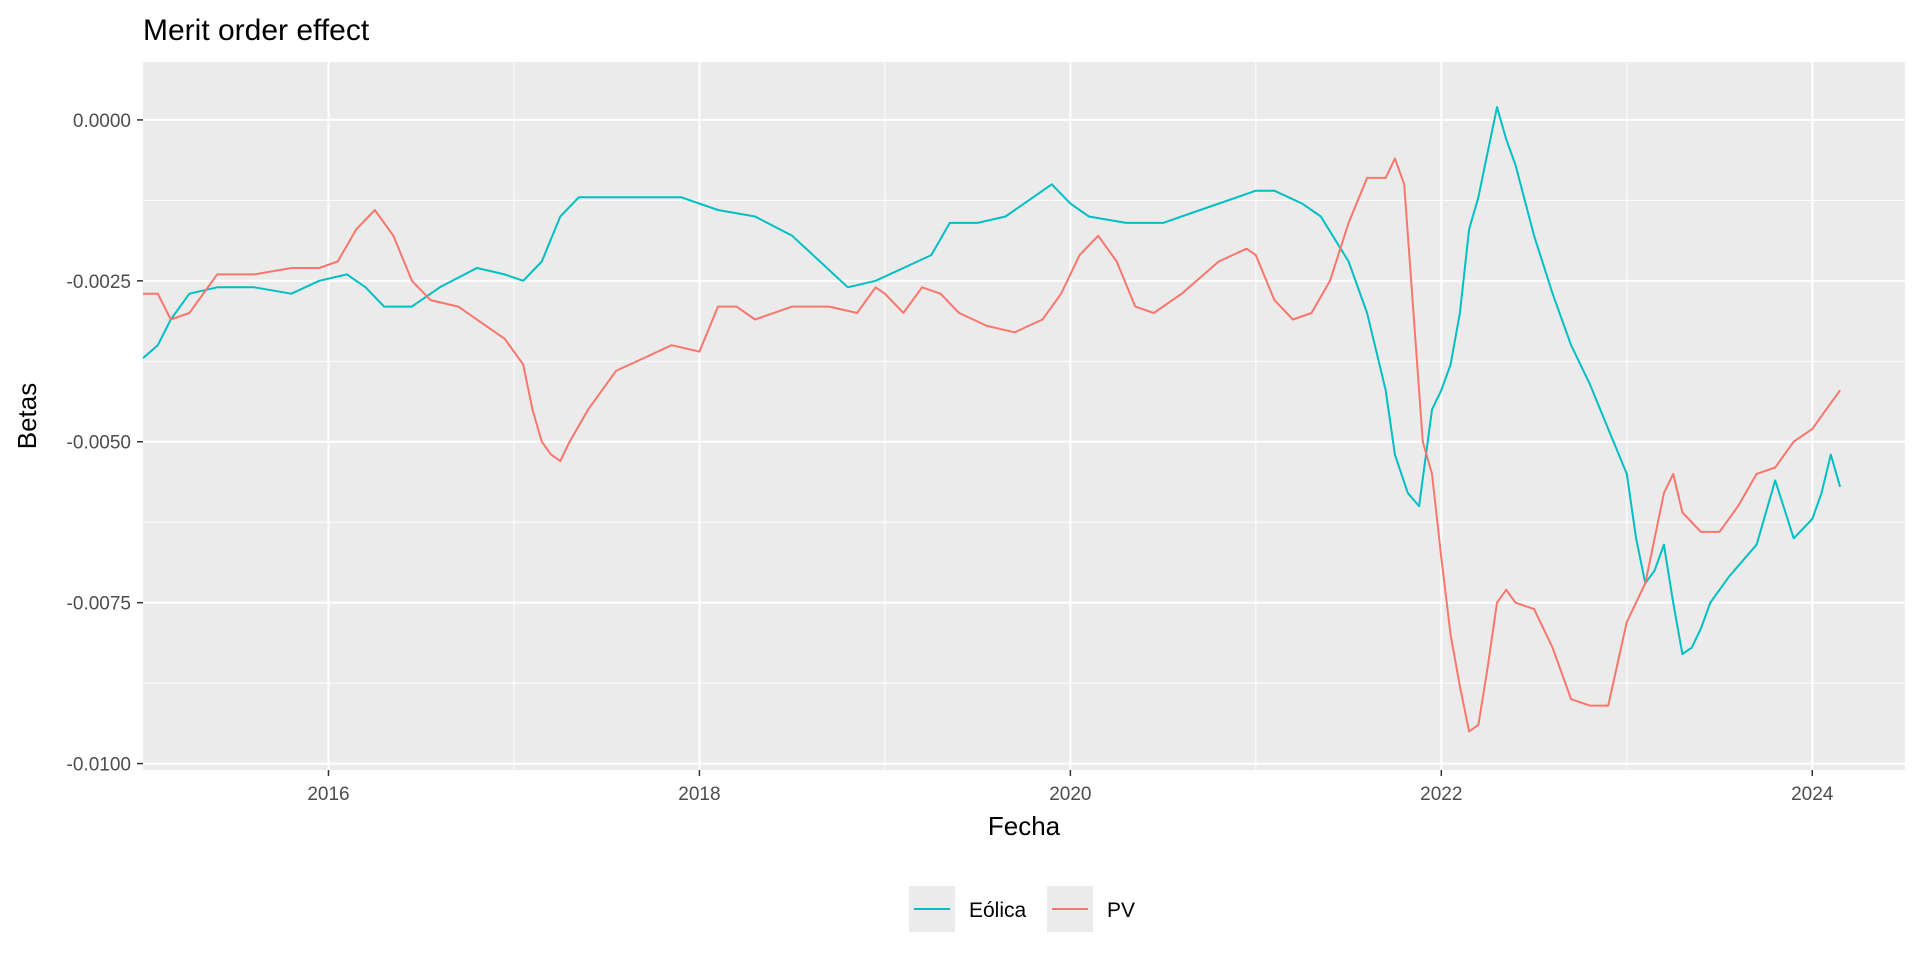  Describe the element at coordinates (1091, 909) in the screenshot. I see `legend-item-pv: PV` at that location.